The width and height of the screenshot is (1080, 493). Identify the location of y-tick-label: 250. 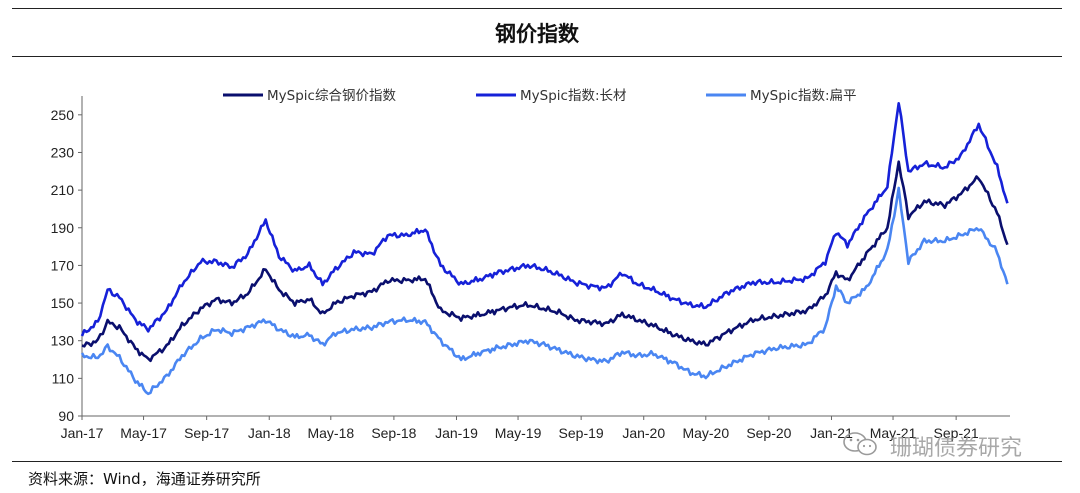
(63, 115).